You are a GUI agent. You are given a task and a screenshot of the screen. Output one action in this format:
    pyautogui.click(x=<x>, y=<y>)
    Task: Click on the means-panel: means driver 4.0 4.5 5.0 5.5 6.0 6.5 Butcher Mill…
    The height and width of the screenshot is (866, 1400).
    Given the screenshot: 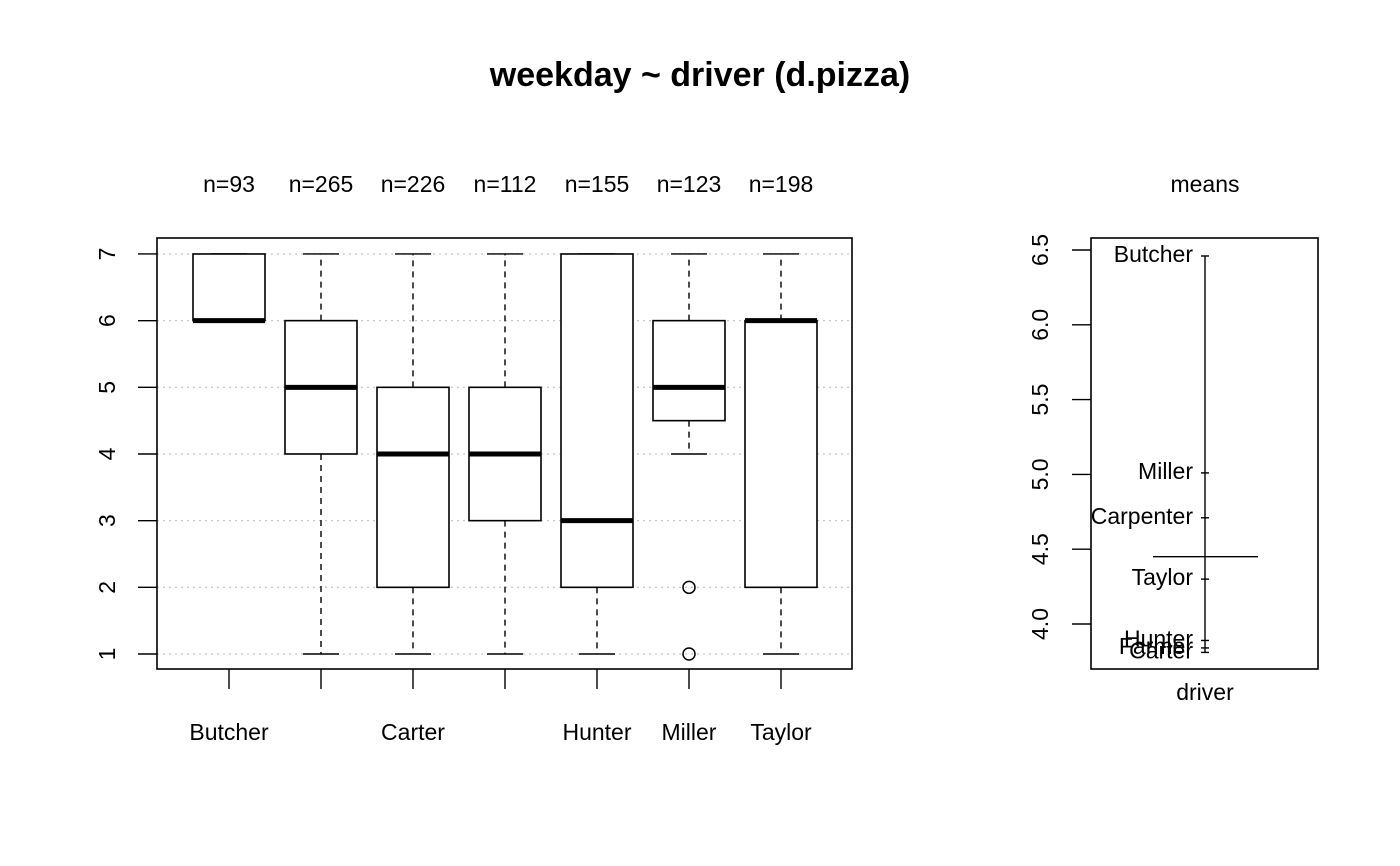 What is the action you would take?
    pyautogui.click(x=1173, y=438)
    